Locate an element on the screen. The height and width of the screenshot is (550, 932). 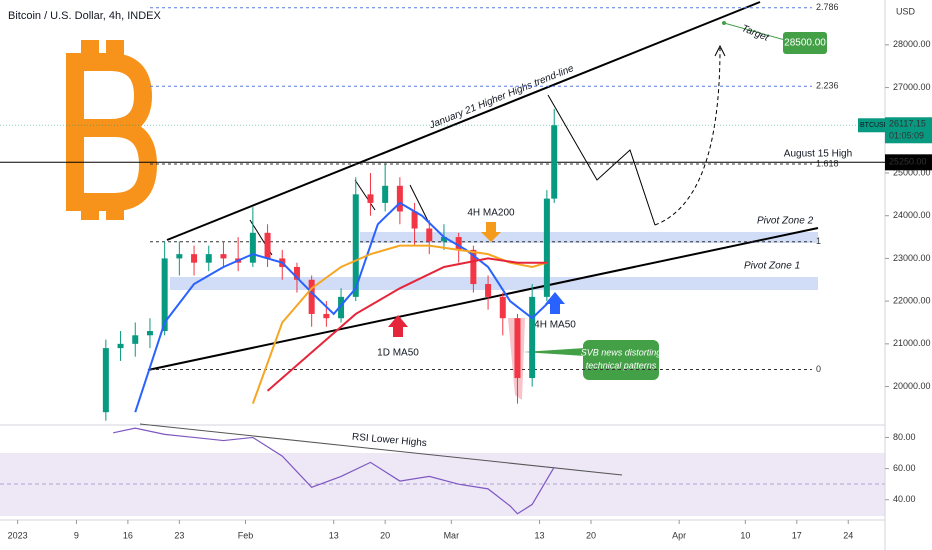
ma50-label: 4H MA50 is located at coordinates (555, 325).